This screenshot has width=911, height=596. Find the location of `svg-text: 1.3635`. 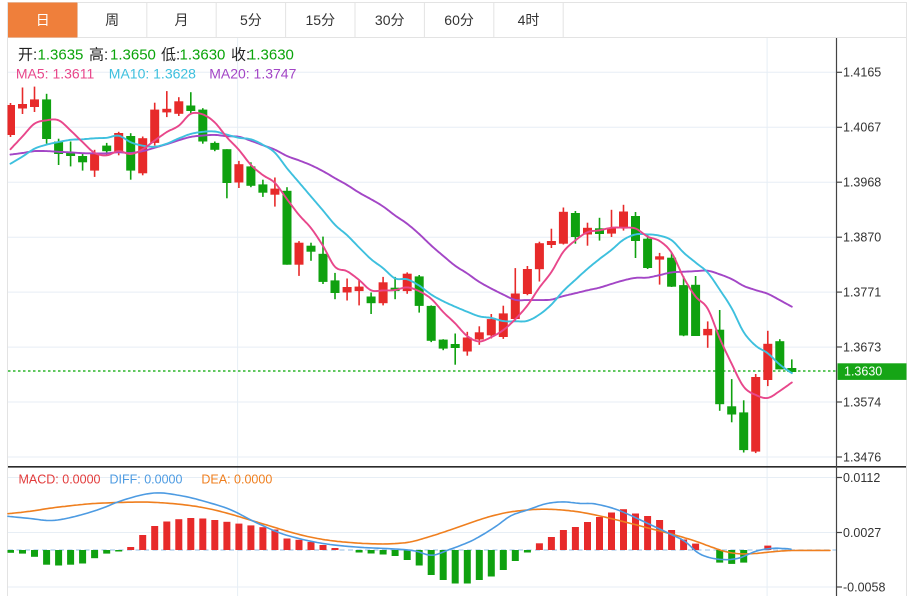

svg-text: 1.3635 is located at coordinates (61, 55).